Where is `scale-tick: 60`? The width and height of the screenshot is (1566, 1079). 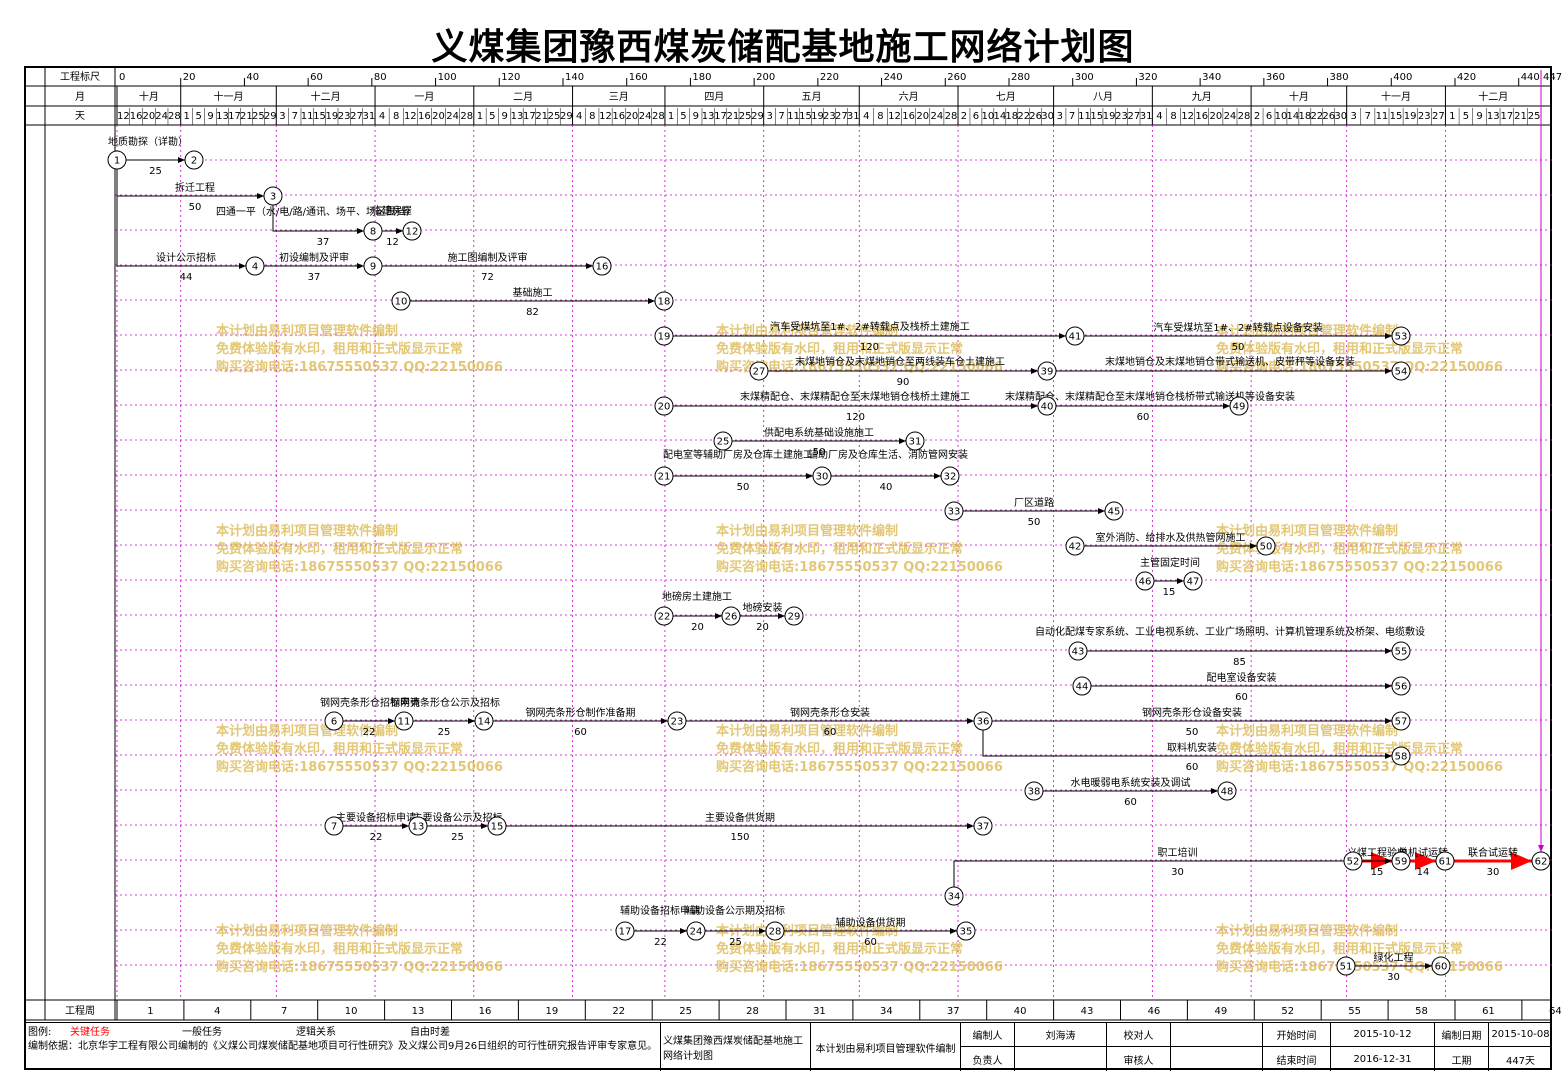 scale-tick: 60 is located at coordinates (316, 77).